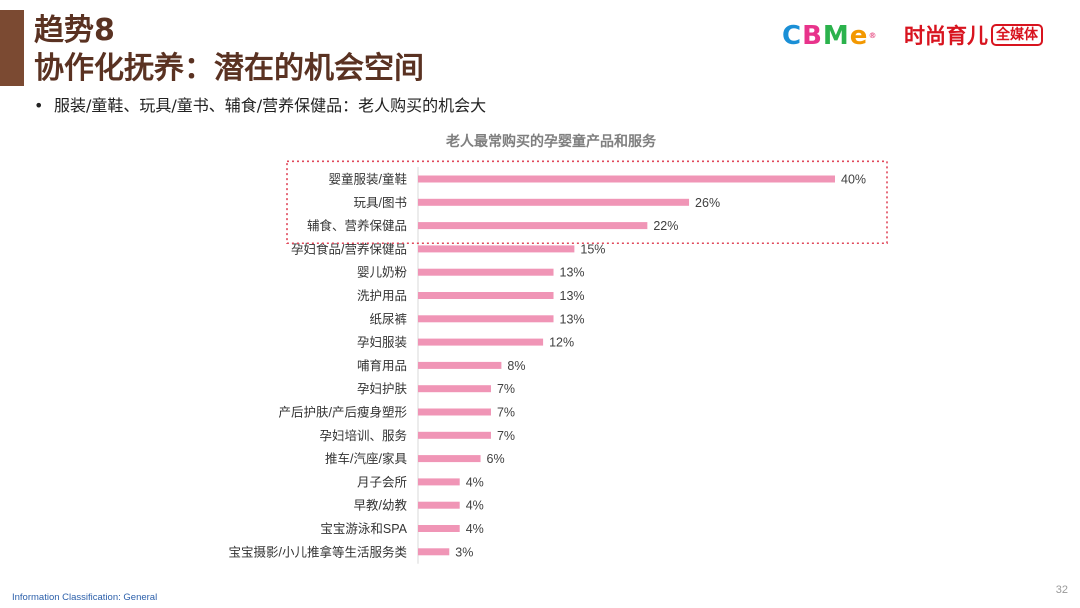  Describe the element at coordinates (382, 482) in the screenshot. I see `category-label: 月子会所` at that location.